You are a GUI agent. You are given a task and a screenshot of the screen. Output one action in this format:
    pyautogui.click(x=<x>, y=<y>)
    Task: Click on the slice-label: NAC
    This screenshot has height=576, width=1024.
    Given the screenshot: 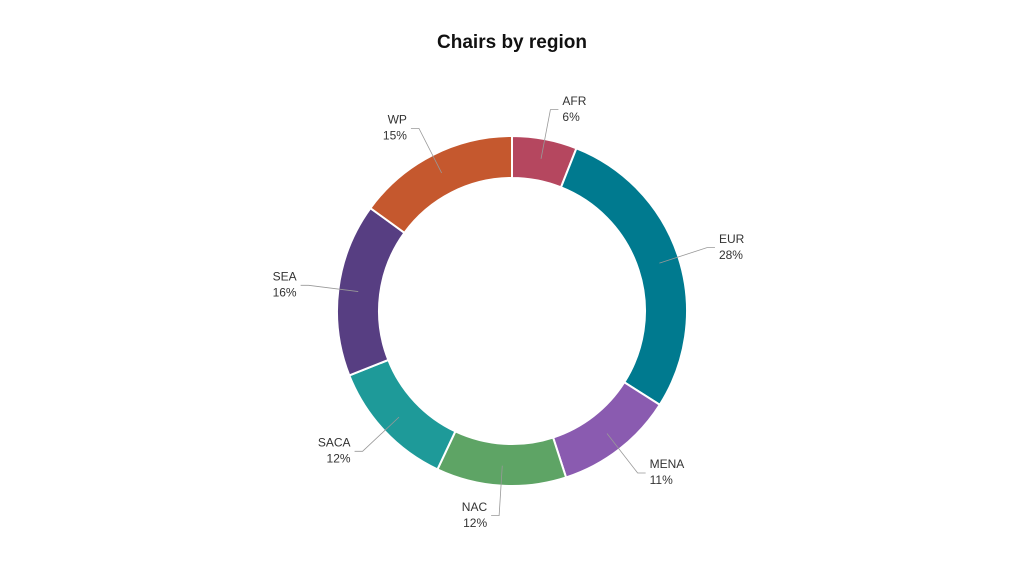 What is the action you would take?
    pyautogui.click(x=475, y=507)
    